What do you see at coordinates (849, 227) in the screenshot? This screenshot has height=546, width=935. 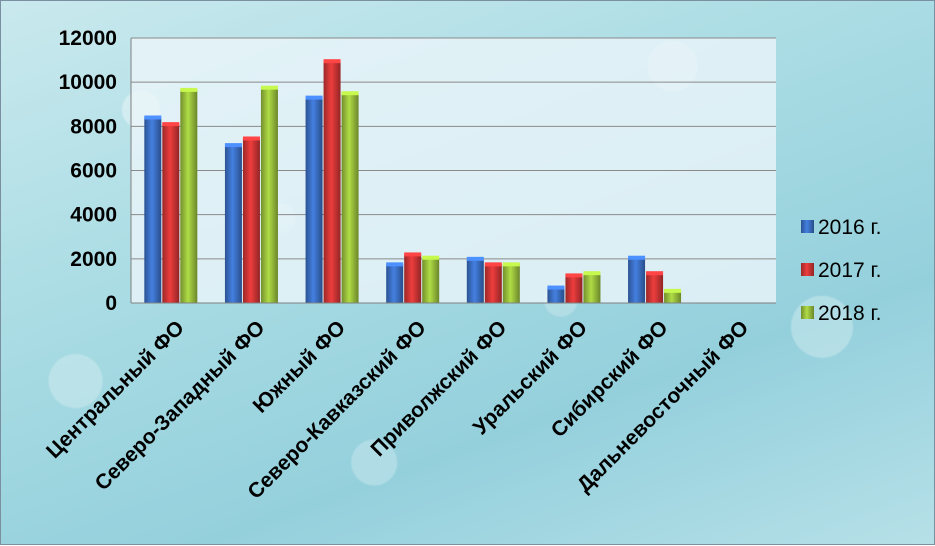 I see `legend-label: 2016 г.` at bounding box center [849, 227].